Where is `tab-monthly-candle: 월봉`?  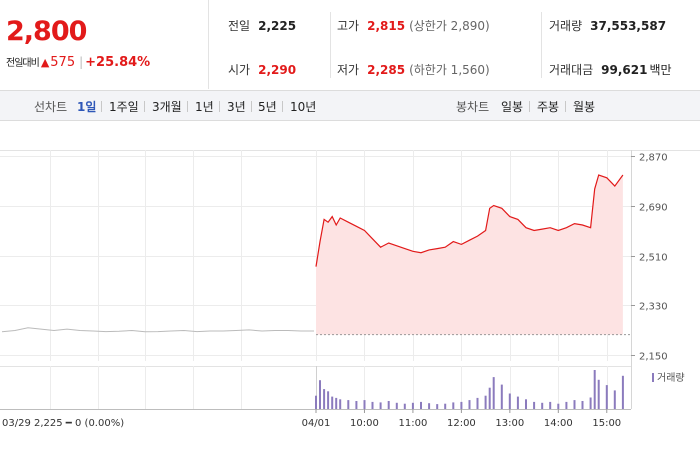
tab-monthly-candle: 월봉 is located at coordinates (584, 107).